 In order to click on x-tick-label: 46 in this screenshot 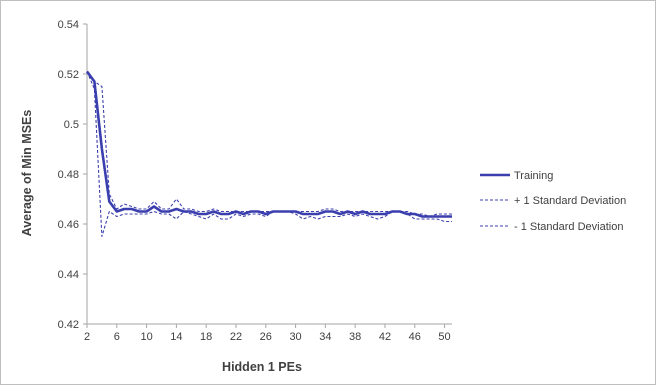, I will do `click(415, 337)`.